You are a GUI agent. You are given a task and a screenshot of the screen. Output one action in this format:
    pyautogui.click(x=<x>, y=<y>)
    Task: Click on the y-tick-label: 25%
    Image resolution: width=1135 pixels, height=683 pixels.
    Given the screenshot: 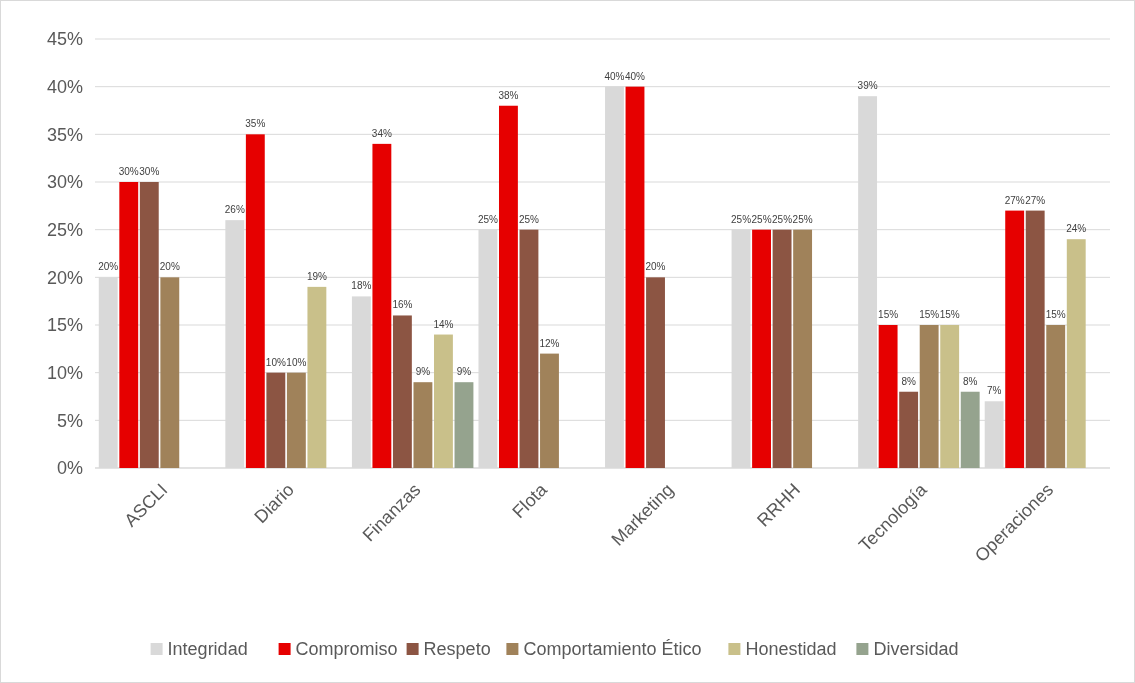 What is the action you would take?
    pyautogui.click(x=64, y=229)
    